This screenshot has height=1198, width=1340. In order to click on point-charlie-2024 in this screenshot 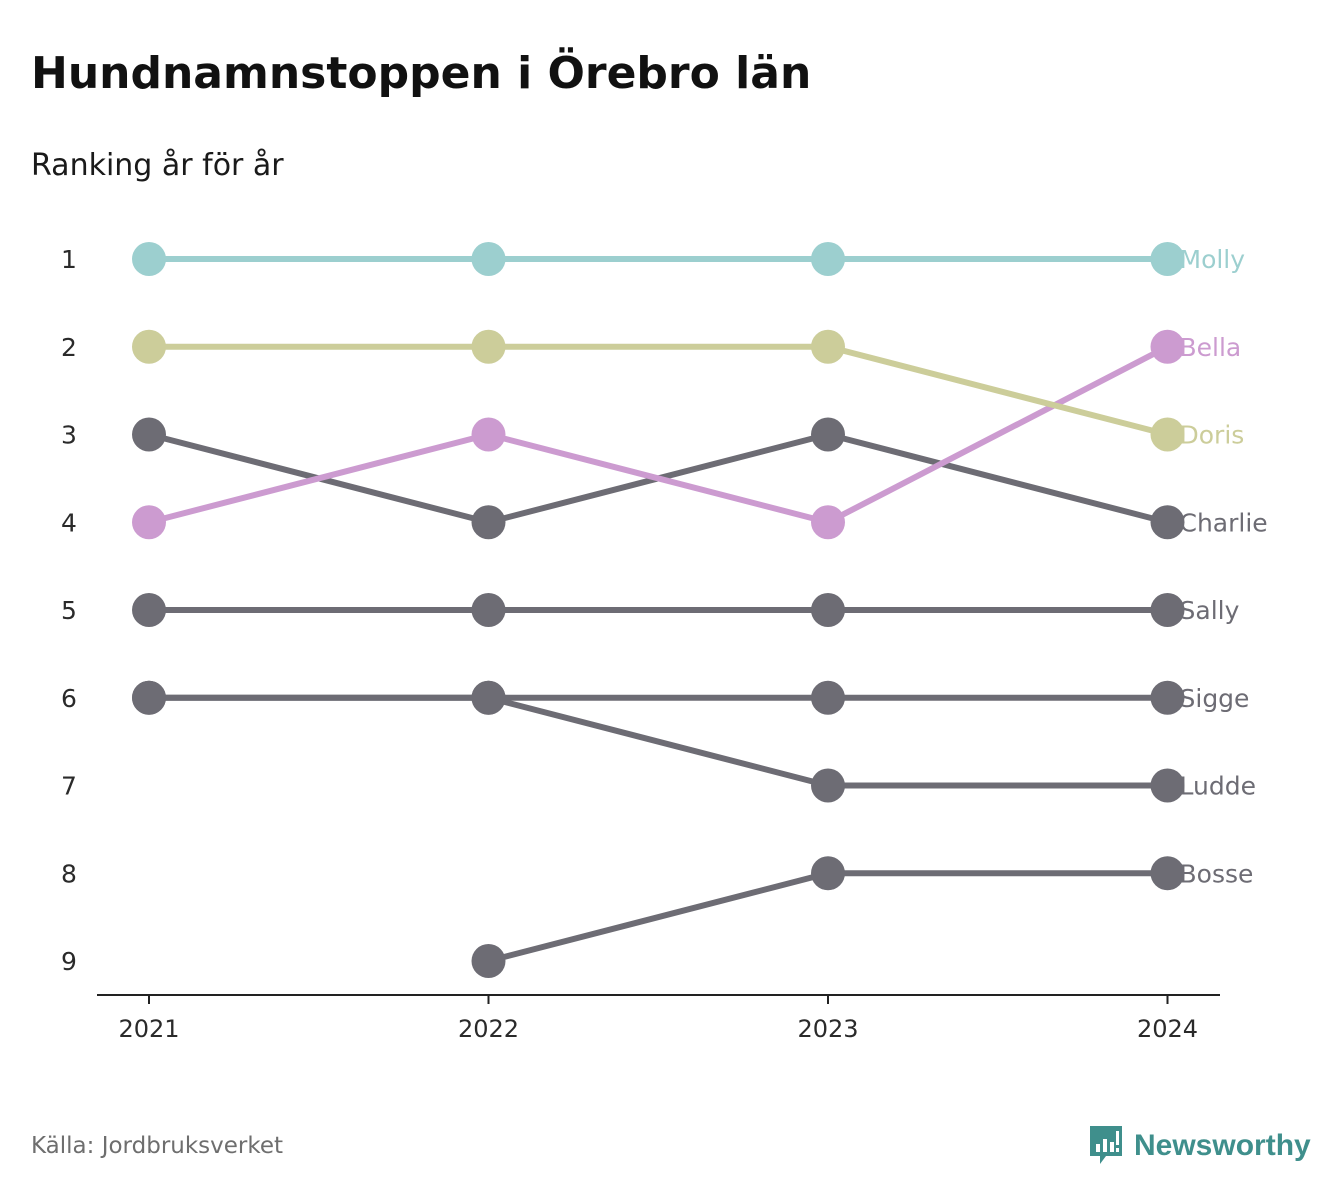, I will do `click(1167, 522)`.